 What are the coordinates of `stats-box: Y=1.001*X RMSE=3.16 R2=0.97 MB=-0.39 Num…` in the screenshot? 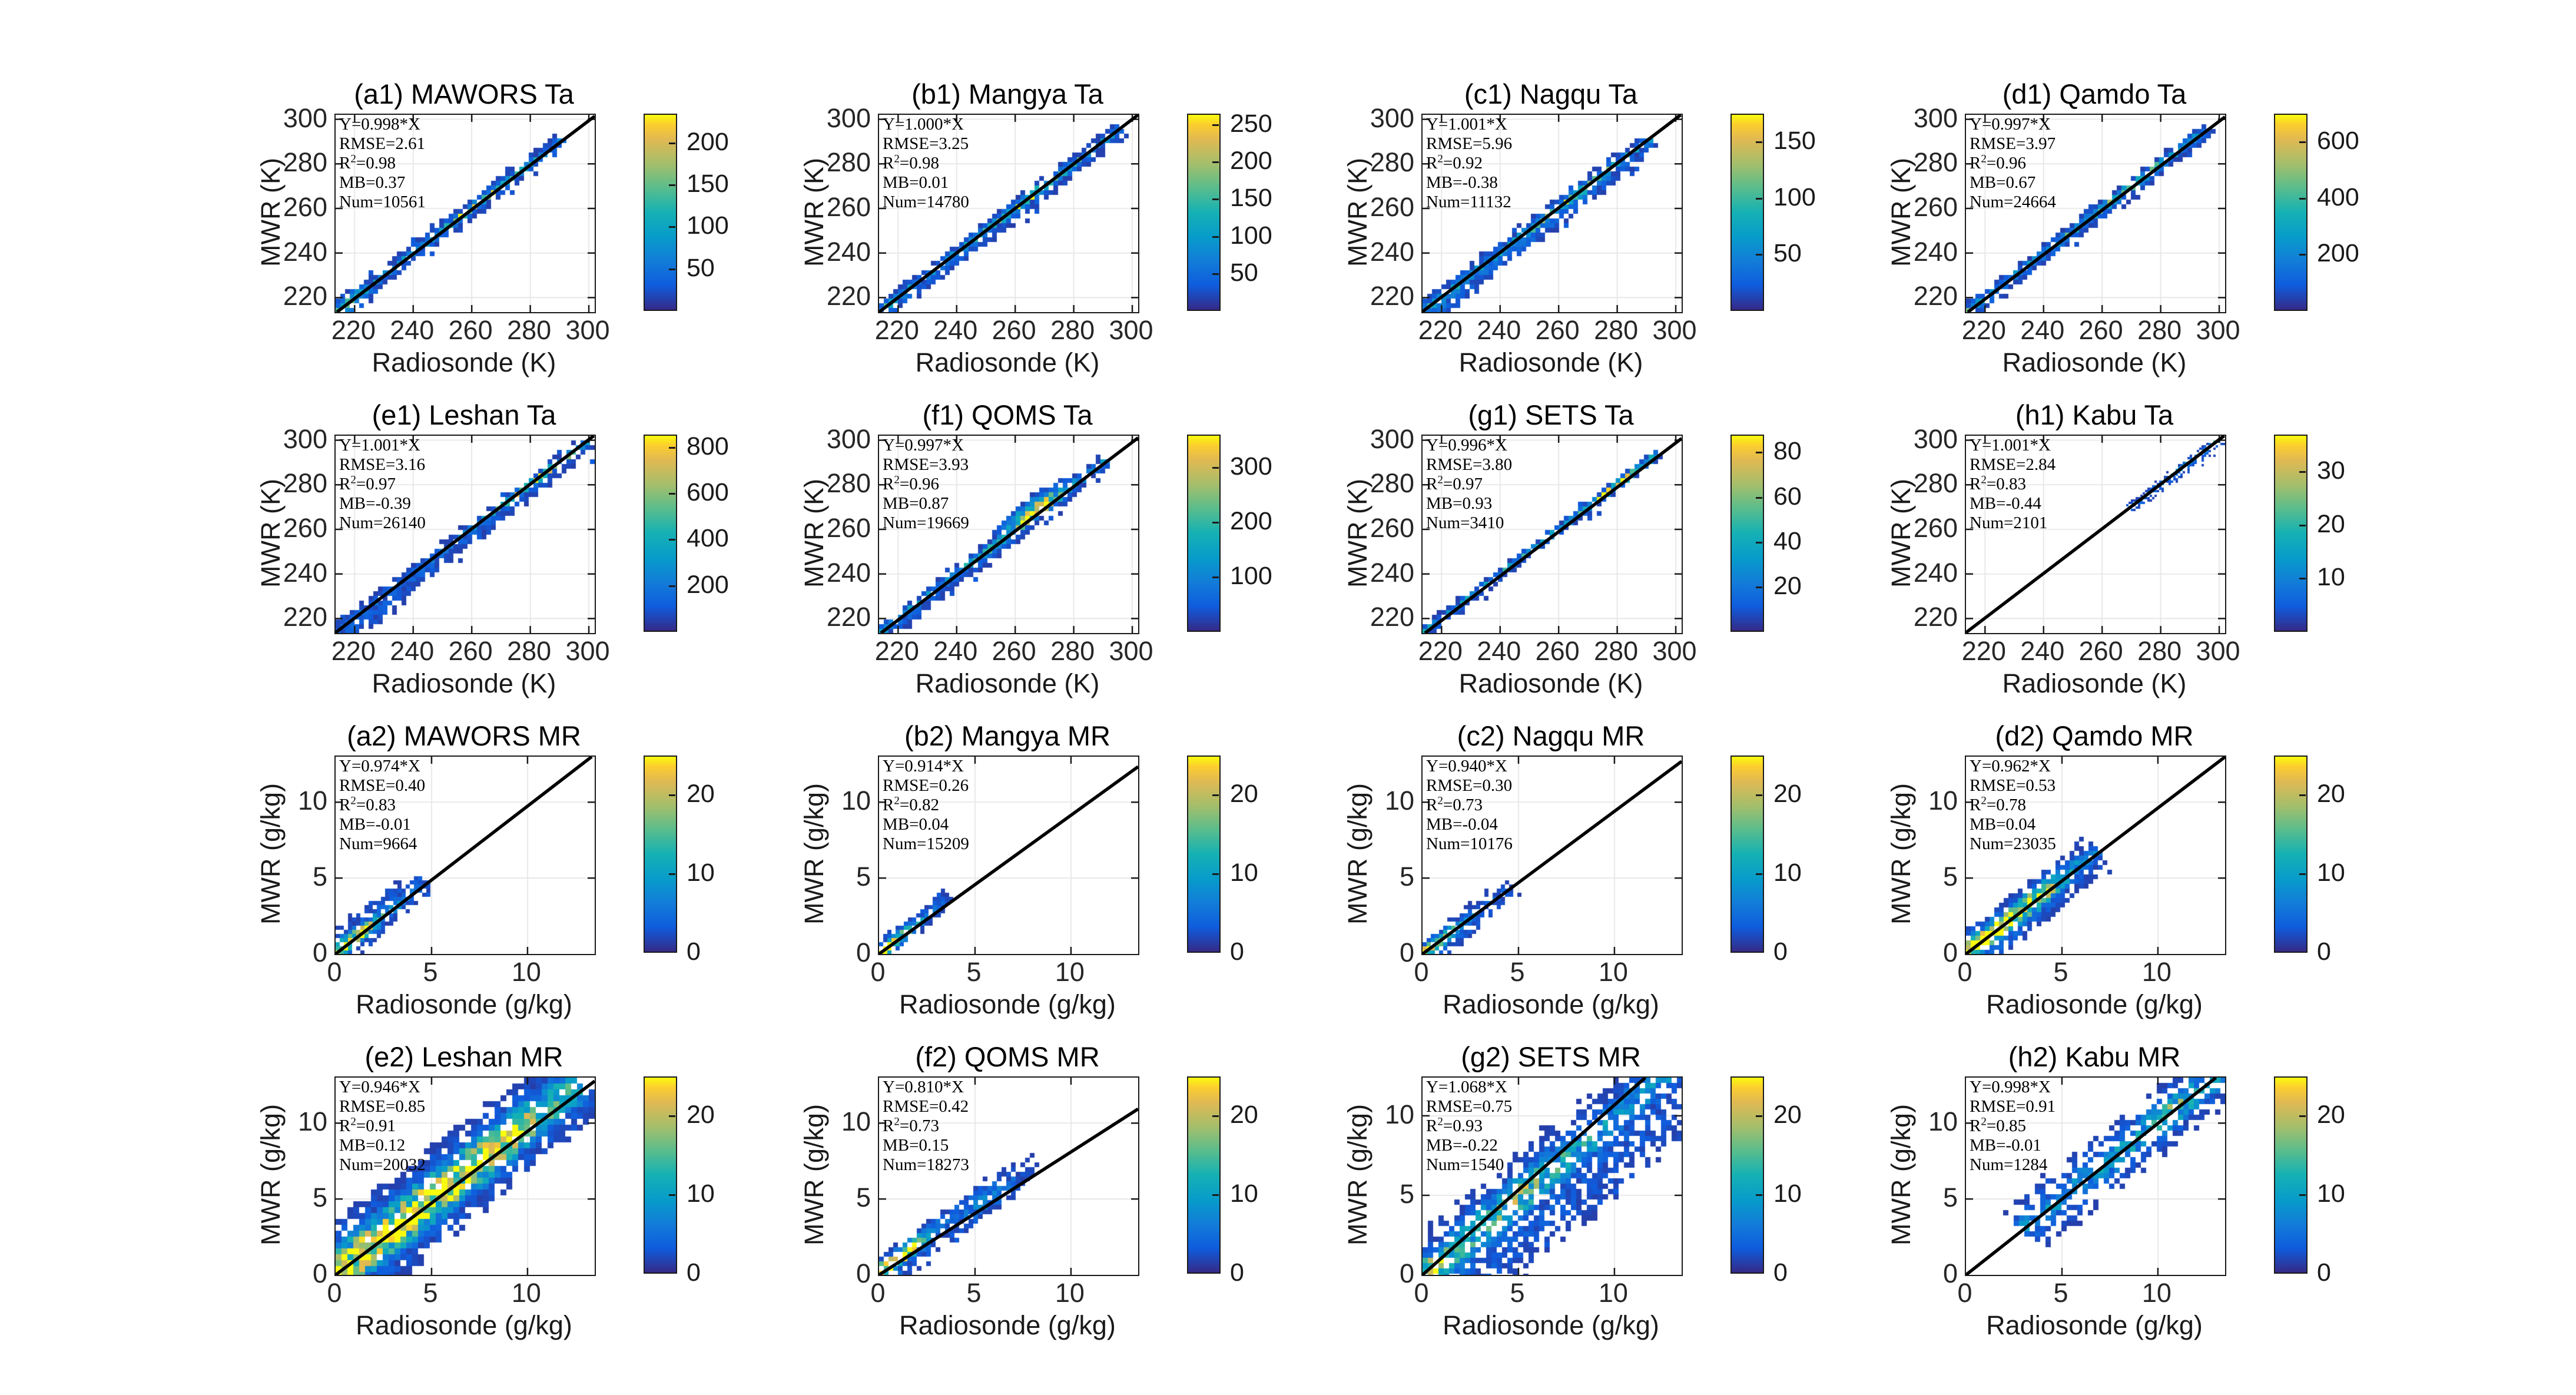 It's located at (383, 485).